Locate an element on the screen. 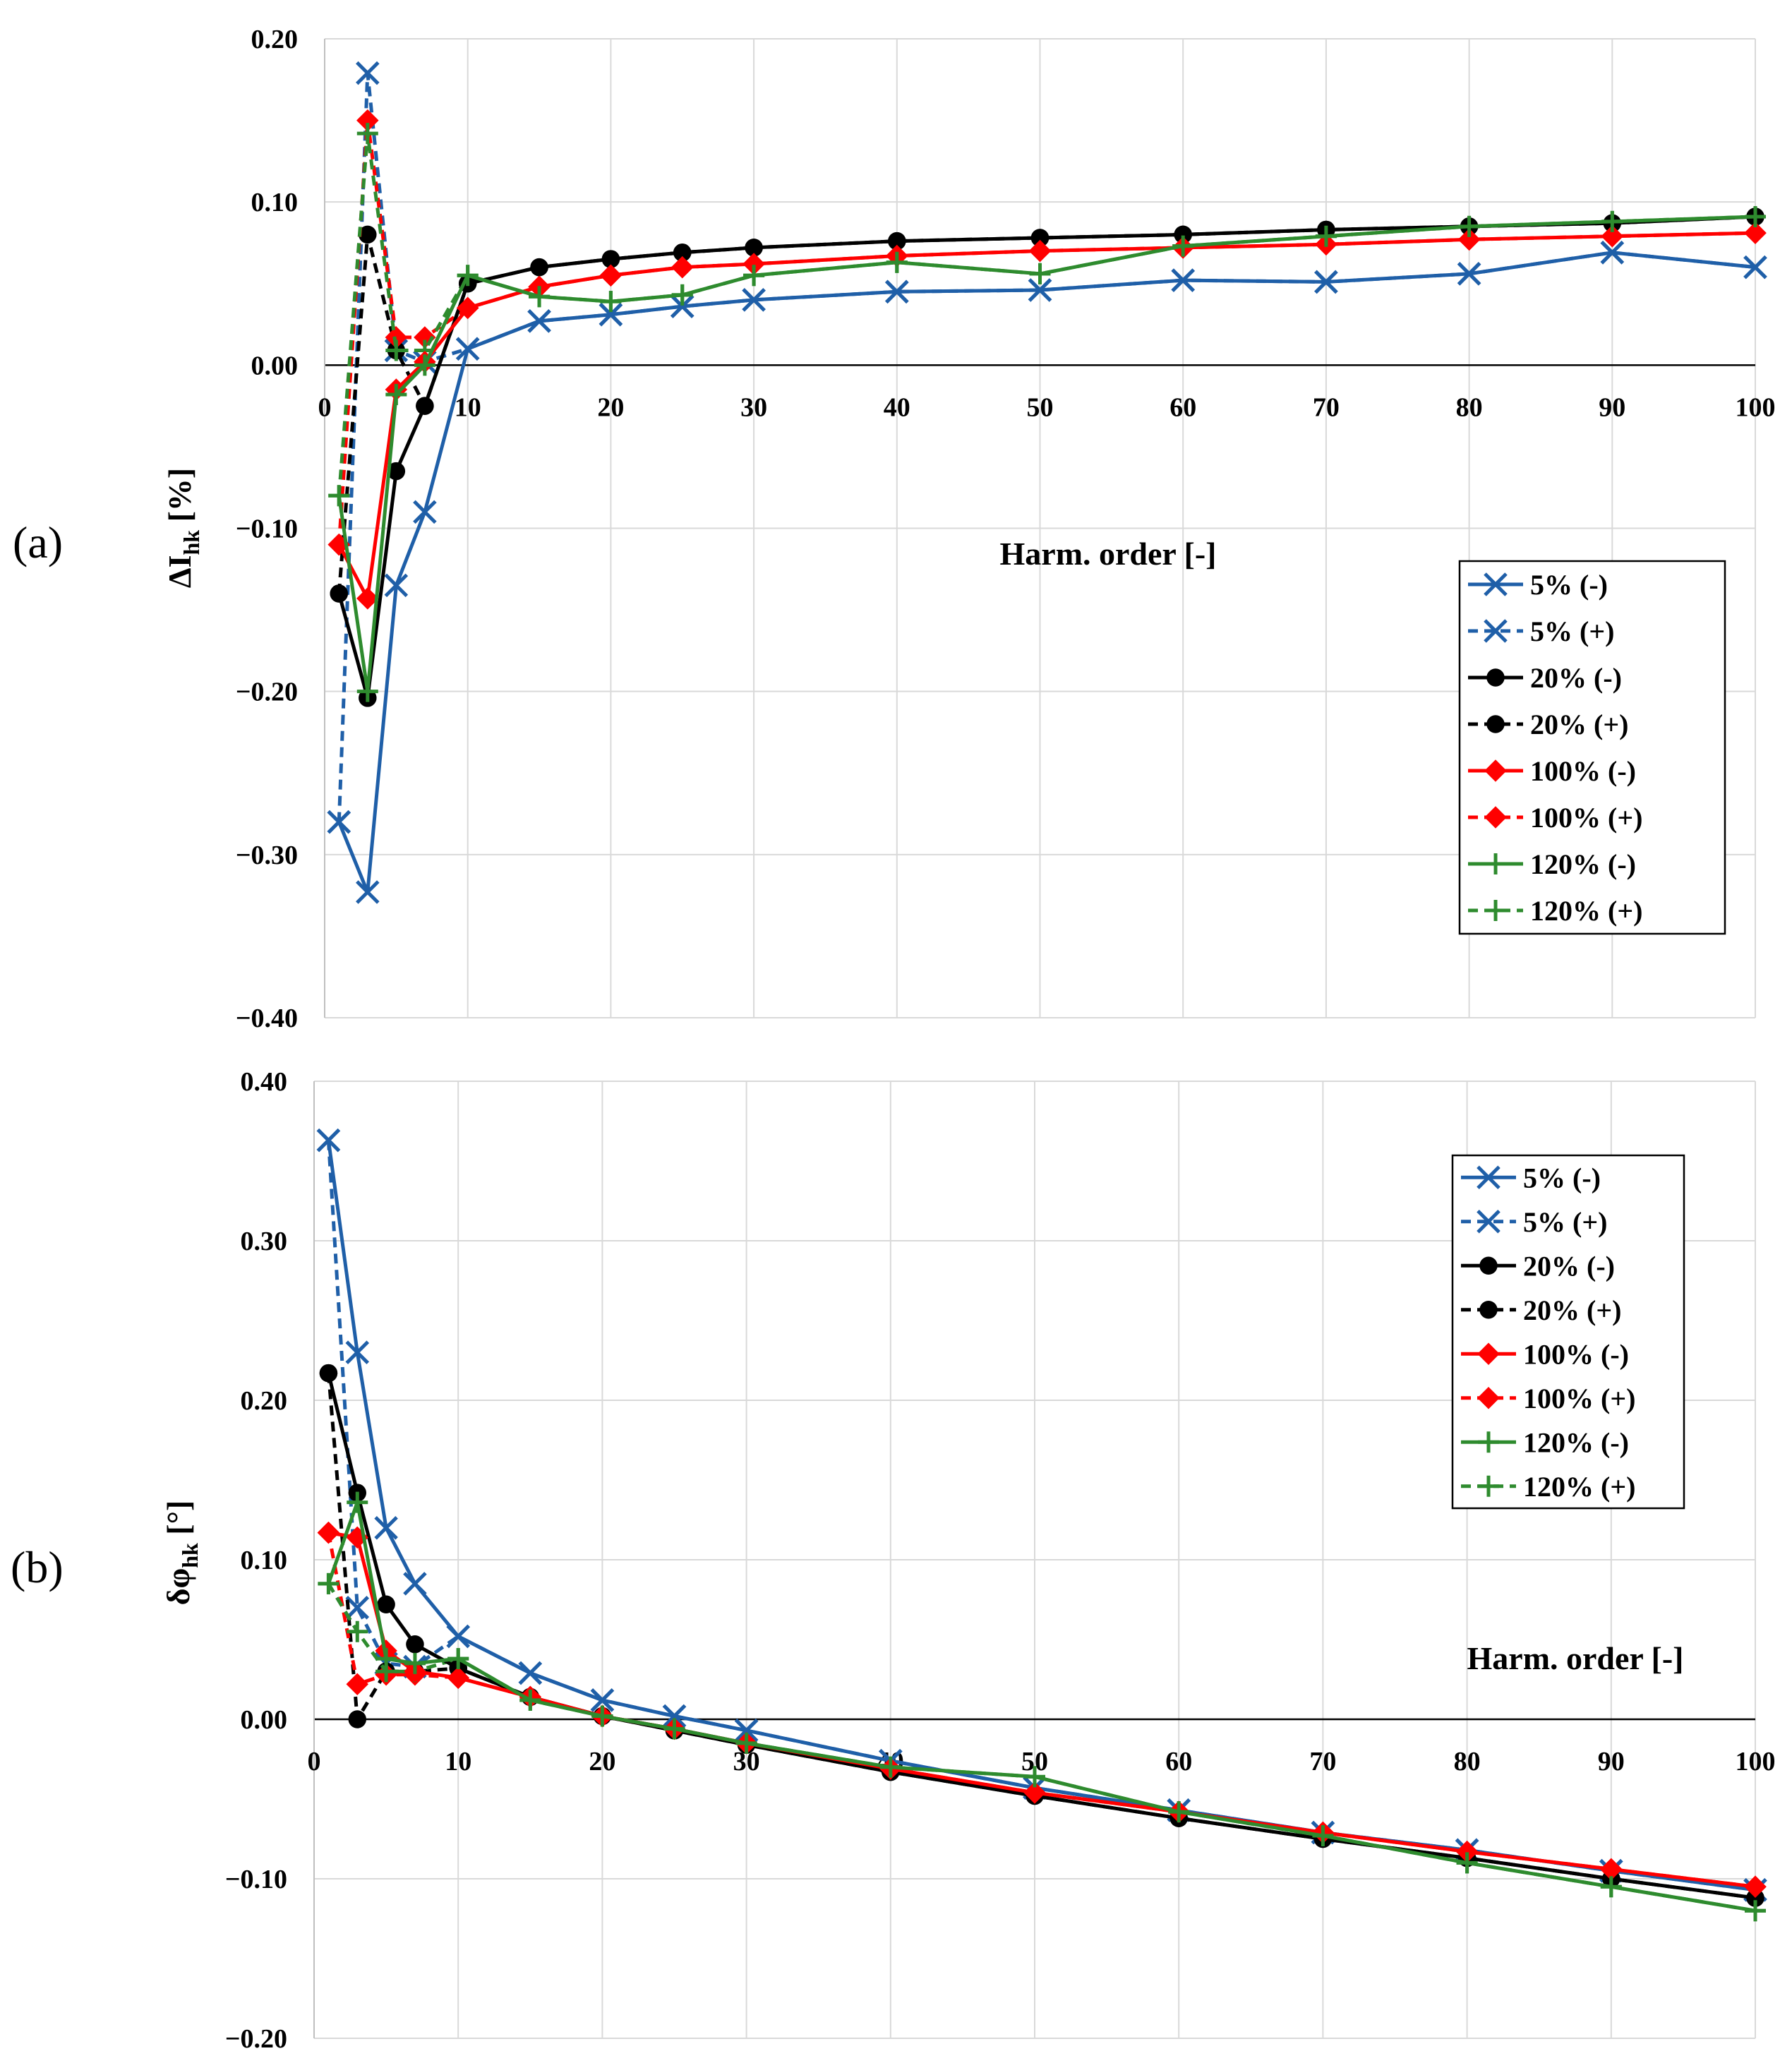 The image size is (1792, 2051). y-tick-label: 0.00 is located at coordinates (275, 365).